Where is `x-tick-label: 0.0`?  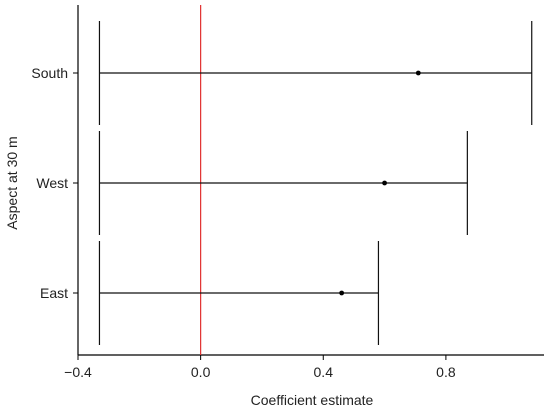
x-tick-label: 0.0 is located at coordinates (201, 372).